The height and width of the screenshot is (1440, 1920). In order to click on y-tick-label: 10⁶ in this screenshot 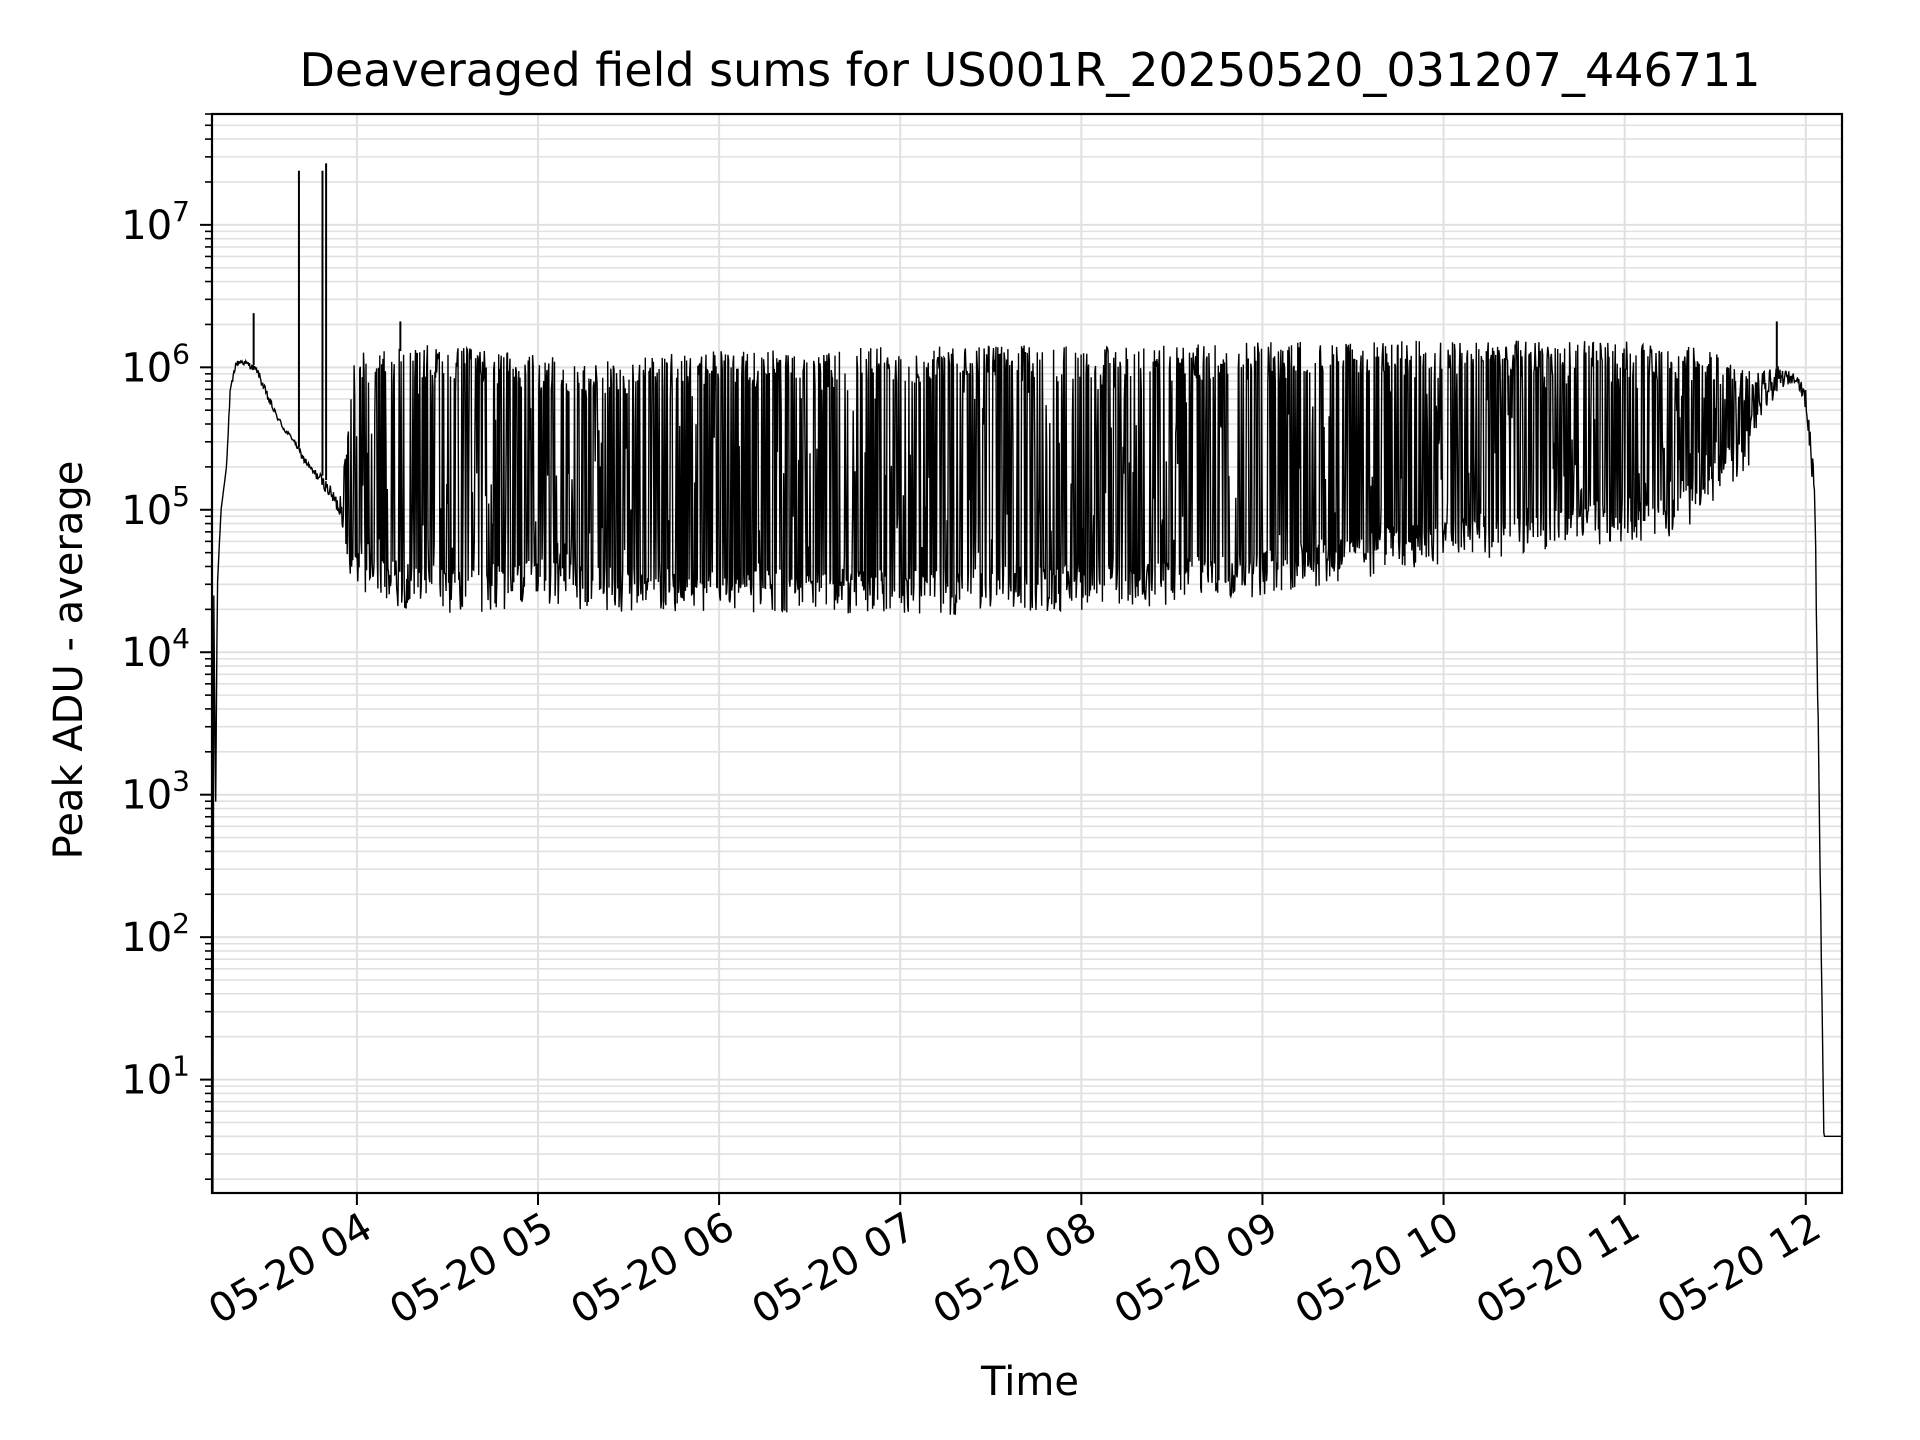, I will do `click(155, 364)`.